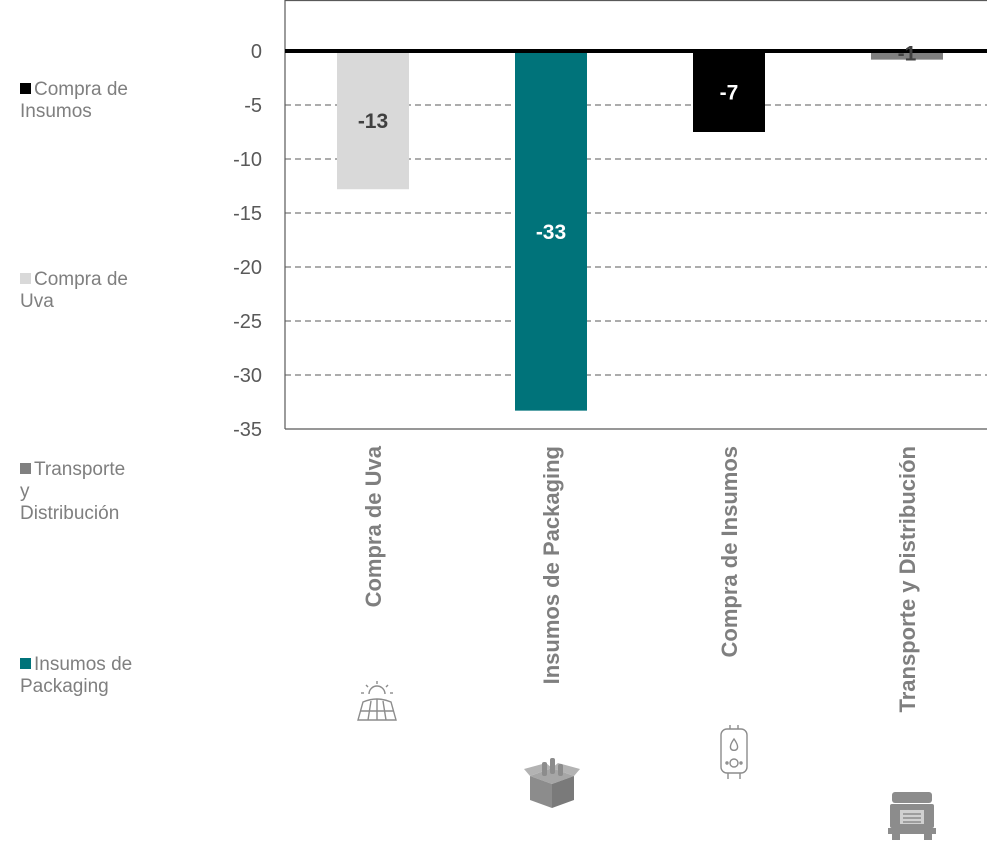 This screenshot has height=845, width=987. Describe the element at coordinates (907, 579) in the screenshot. I see `category-label: Transporte y Distribución` at that location.